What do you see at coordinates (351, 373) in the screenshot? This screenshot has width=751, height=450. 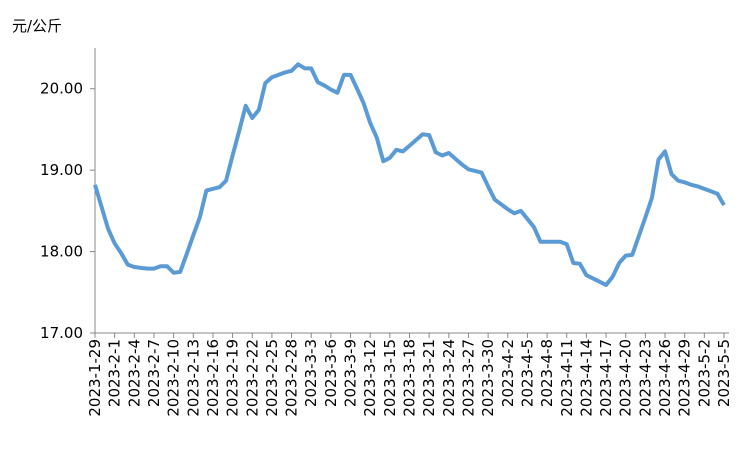 I see `x-tick-label: 2023-3-9` at bounding box center [351, 373].